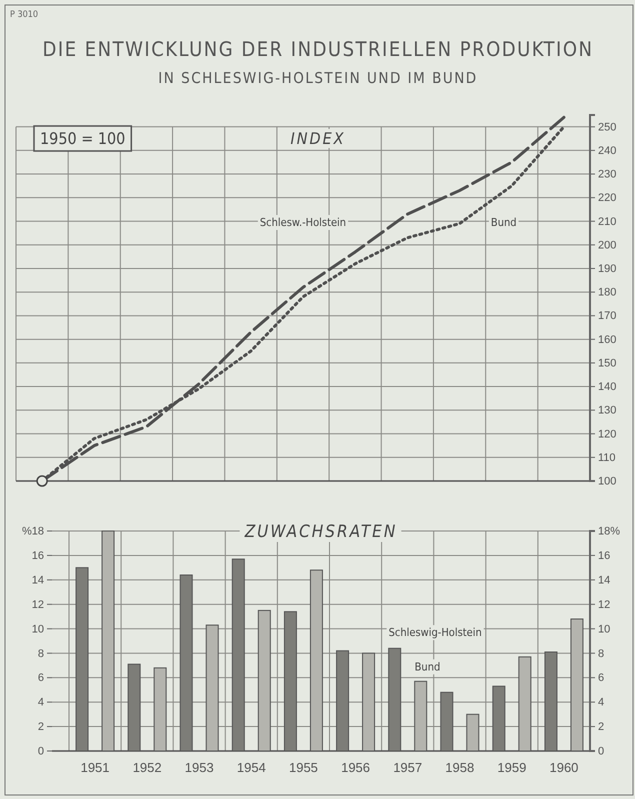 The image size is (635, 799). I want to click on y-tick-label: 14, so click(38, 580).